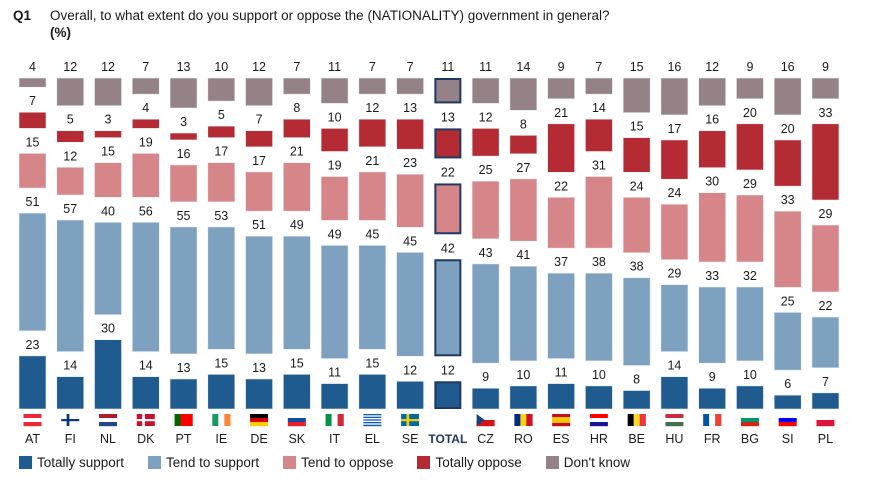 Image resolution: width=876 pixels, height=480 pixels. I want to click on data-label: 53, so click(221, 216).